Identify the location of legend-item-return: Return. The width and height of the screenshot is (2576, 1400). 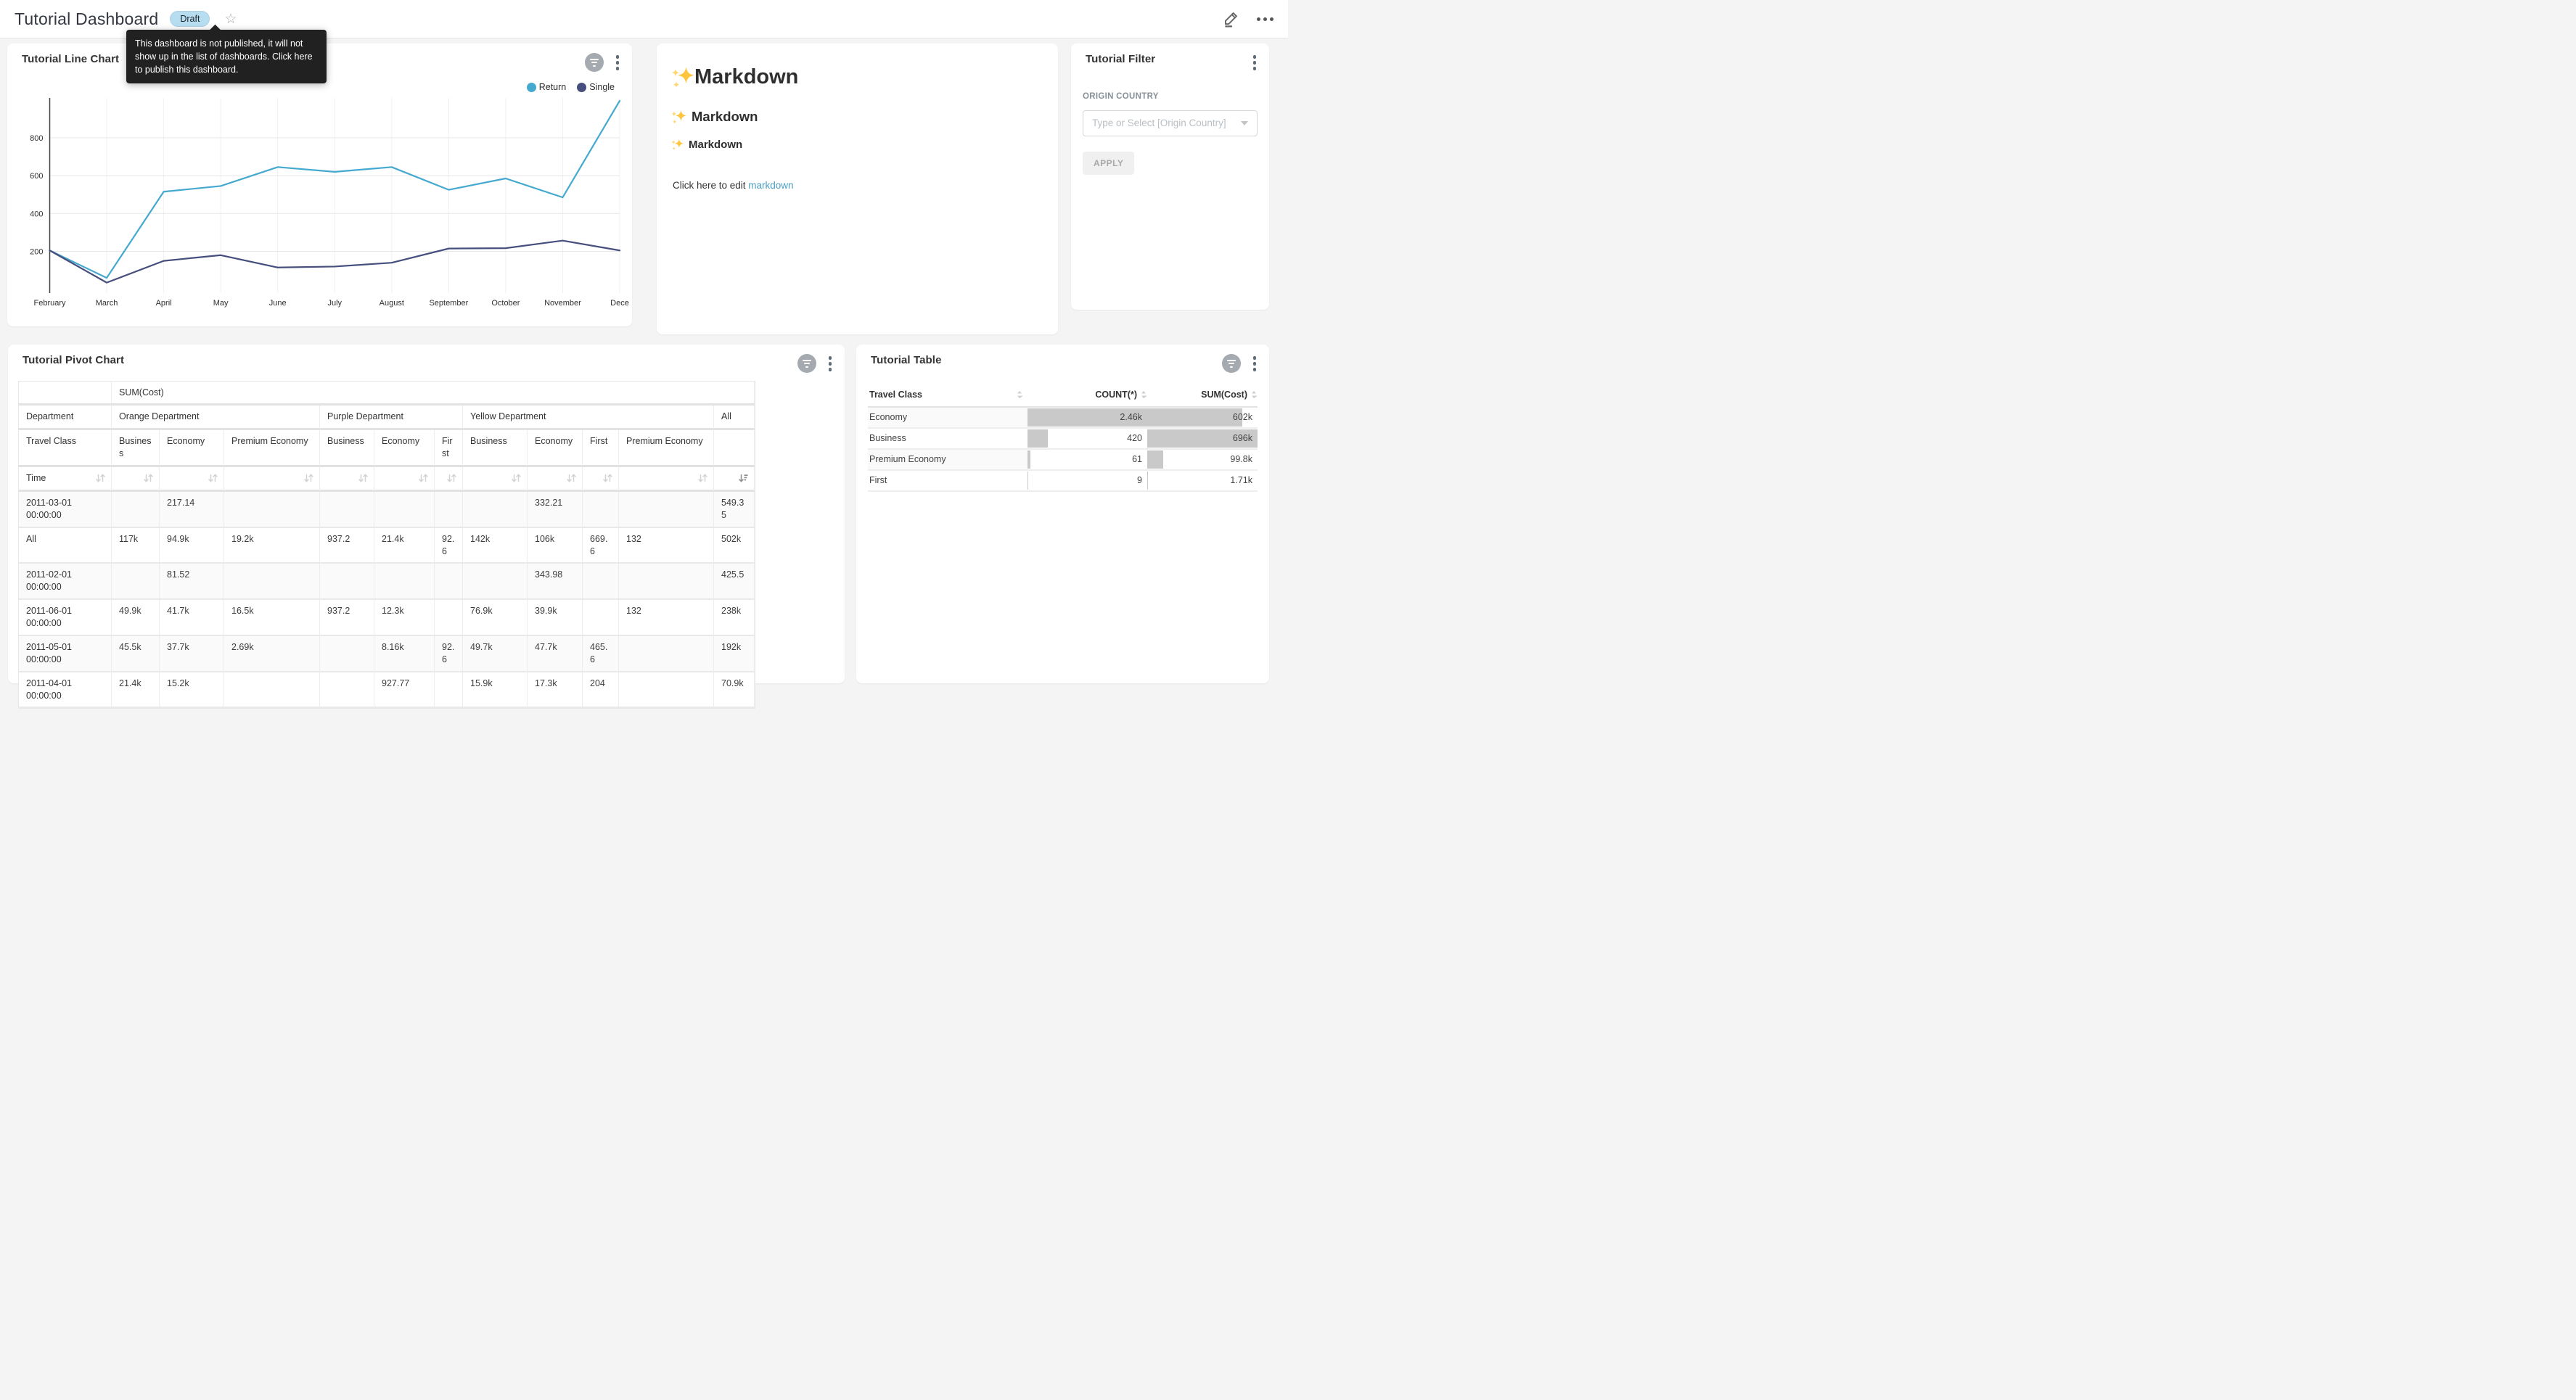
(546, 87).